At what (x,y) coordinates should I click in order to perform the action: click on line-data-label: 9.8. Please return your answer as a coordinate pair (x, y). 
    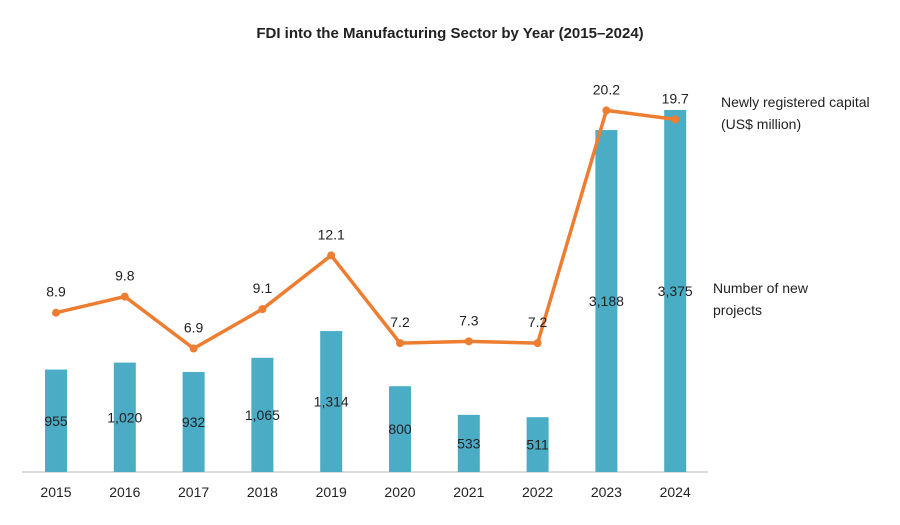
    Looking at the image, I should click on (125, 276).